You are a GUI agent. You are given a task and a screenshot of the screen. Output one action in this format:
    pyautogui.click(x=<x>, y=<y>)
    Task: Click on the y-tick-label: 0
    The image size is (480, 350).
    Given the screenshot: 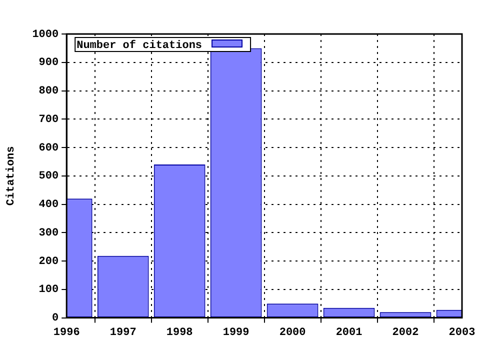 What is the action you would take?
    pyautogui.click(x=55, y=318)
    